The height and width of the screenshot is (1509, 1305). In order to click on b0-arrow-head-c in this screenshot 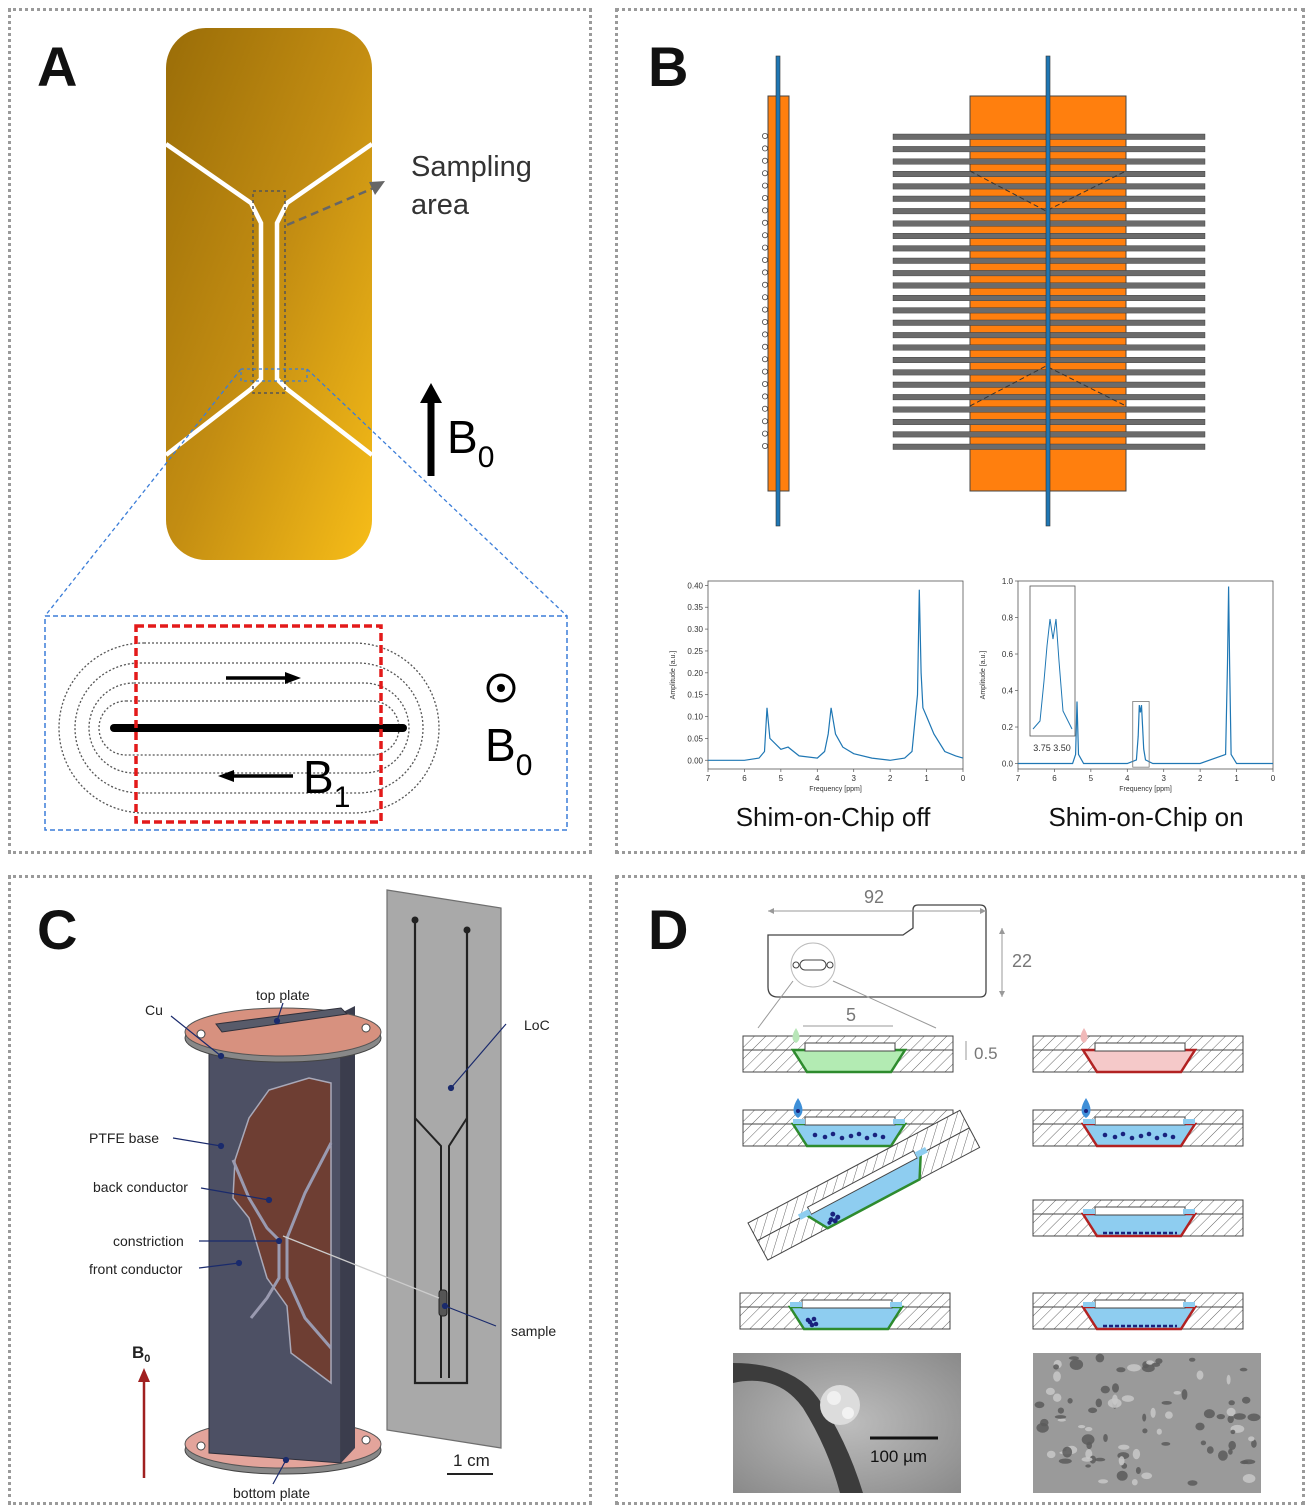, I will do `click(144, 1375)`.